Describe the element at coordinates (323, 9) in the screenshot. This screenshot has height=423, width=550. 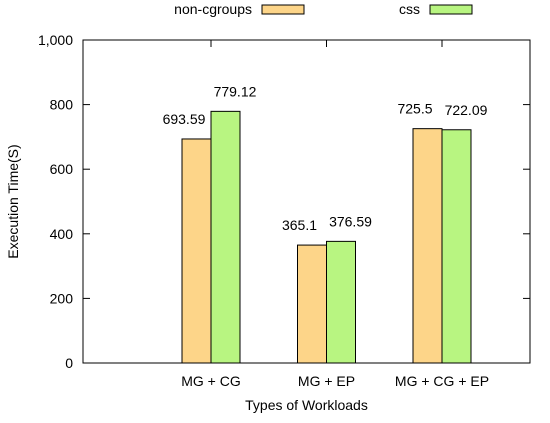
I see `legend: non-cgroups css` at that location.